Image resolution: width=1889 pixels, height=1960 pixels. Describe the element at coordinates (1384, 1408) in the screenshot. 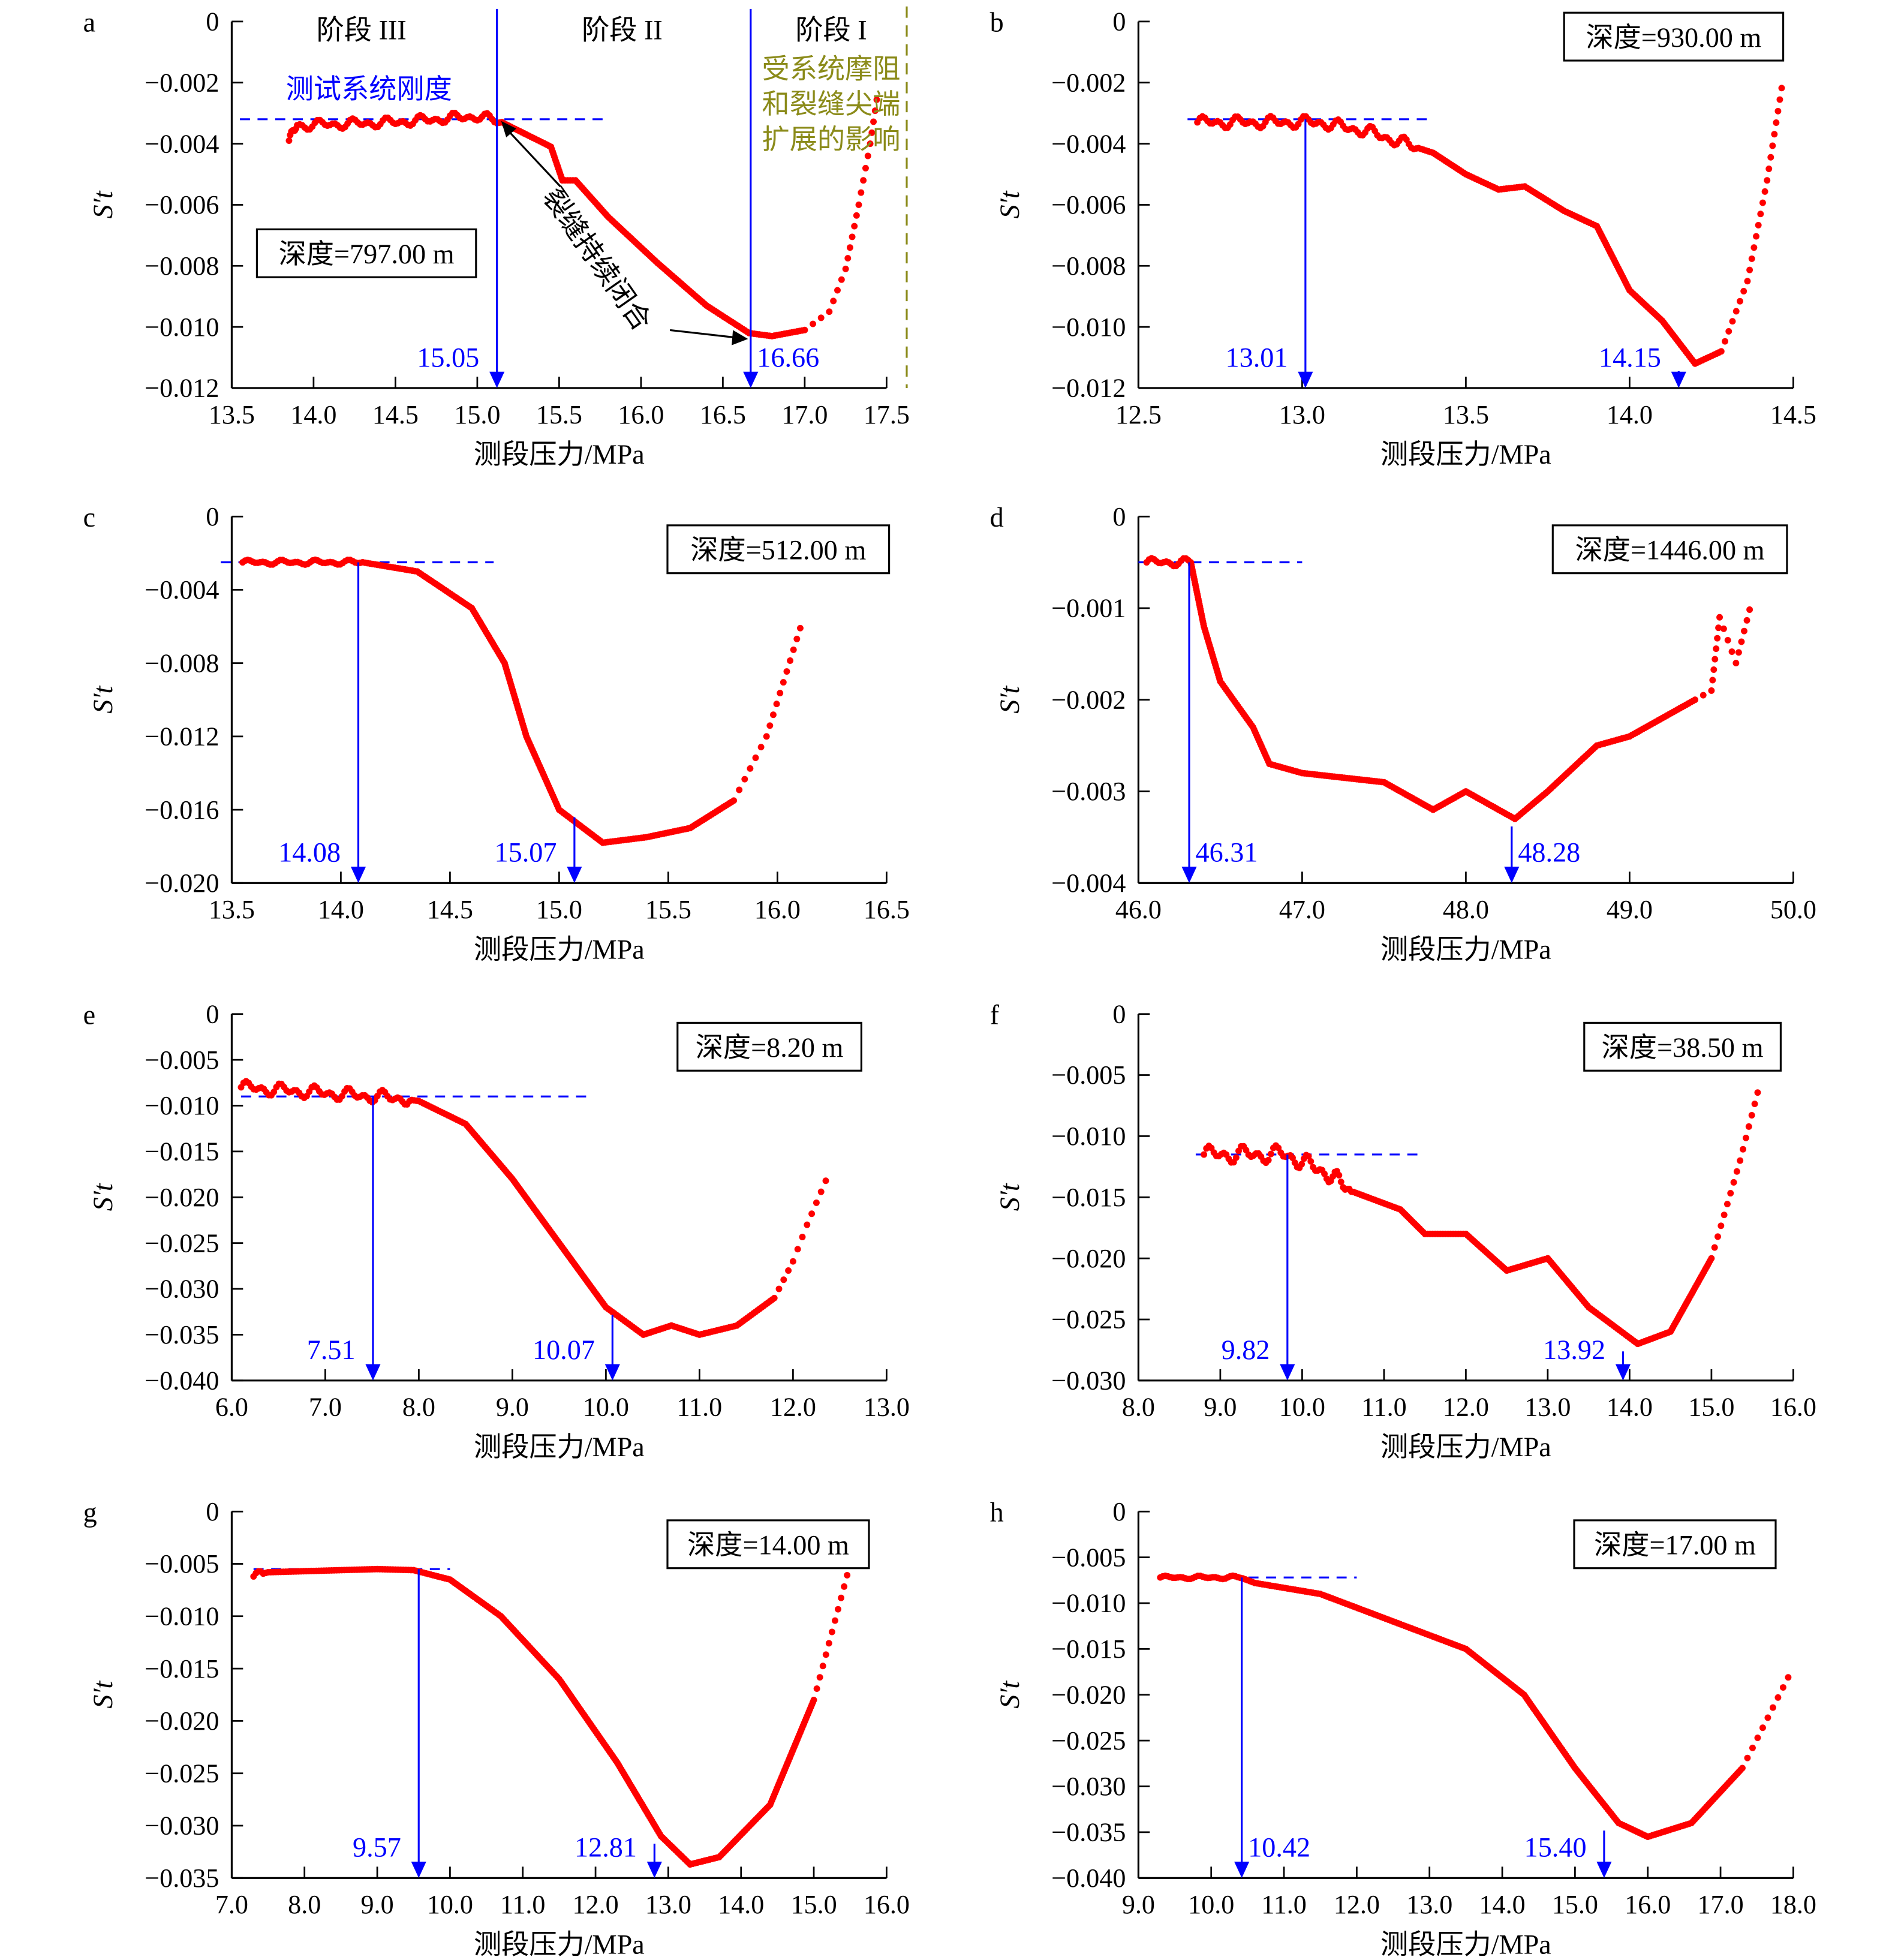

I see `x-tick-label: 11.0` at that location.